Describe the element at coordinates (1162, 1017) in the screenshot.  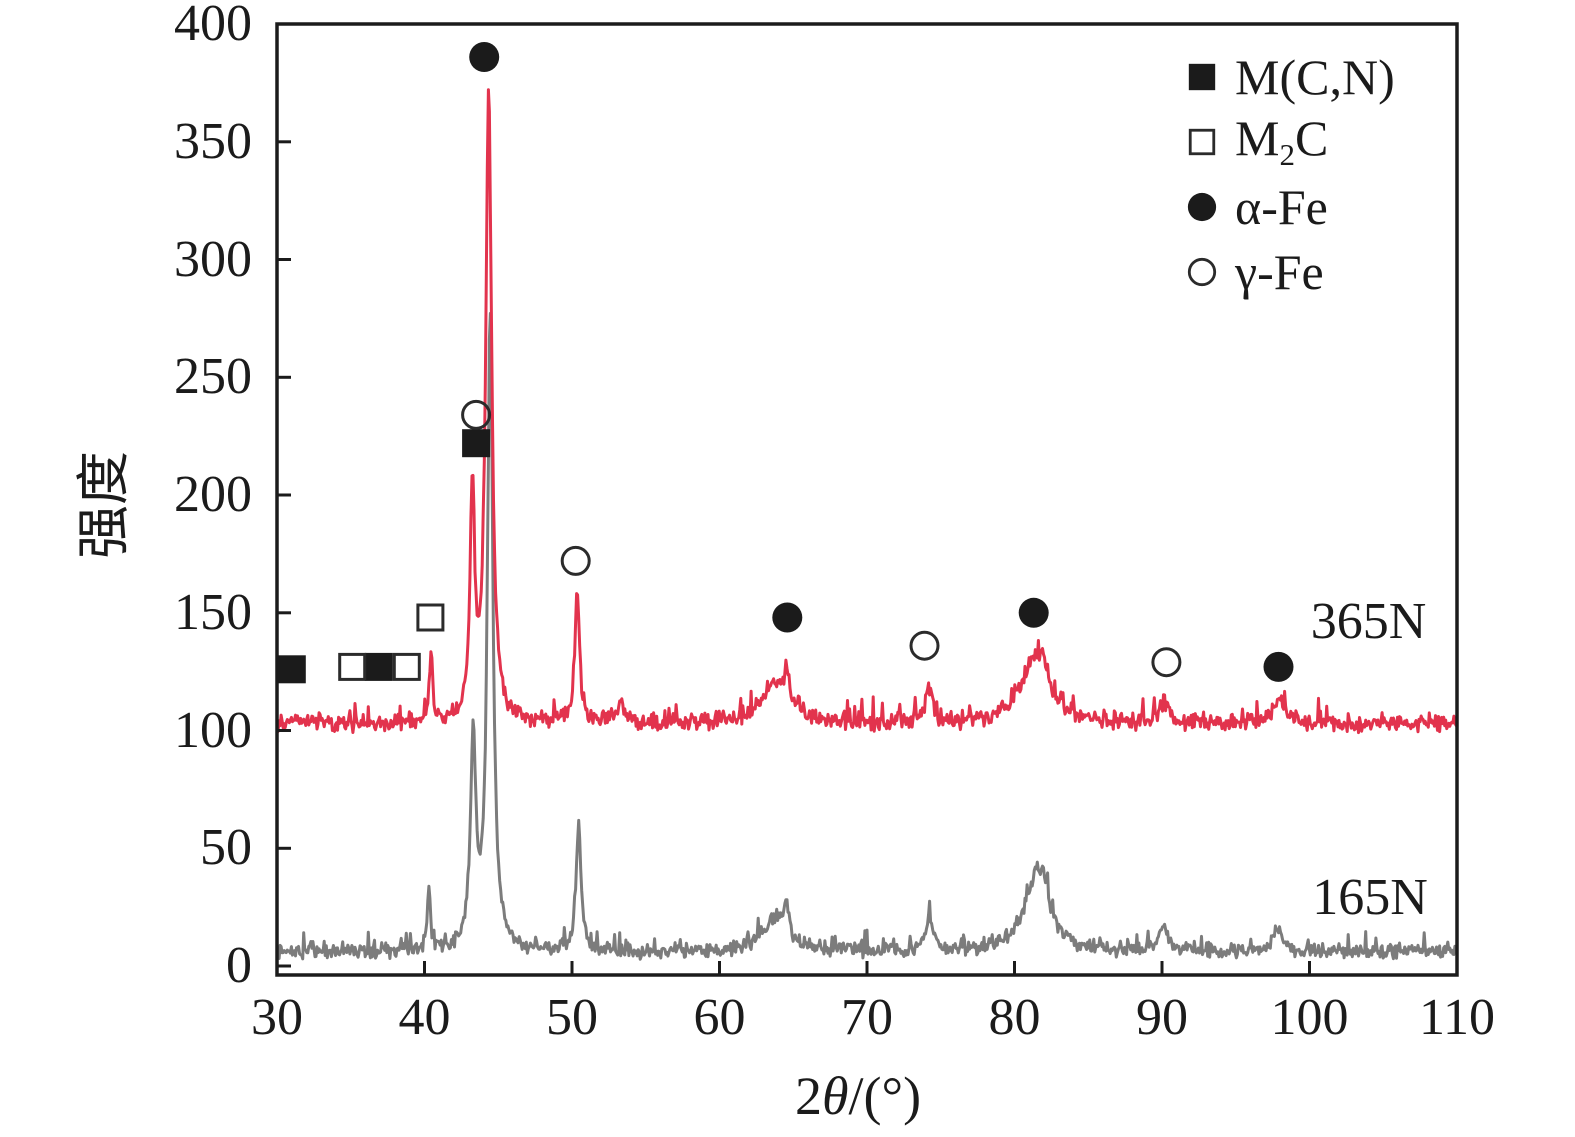
I see `x-axis-tick-label: 90` at that location.